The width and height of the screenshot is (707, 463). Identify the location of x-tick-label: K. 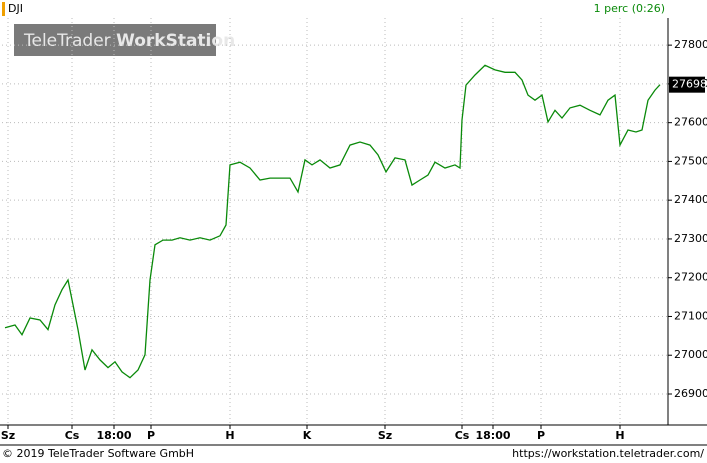
(307, 435).